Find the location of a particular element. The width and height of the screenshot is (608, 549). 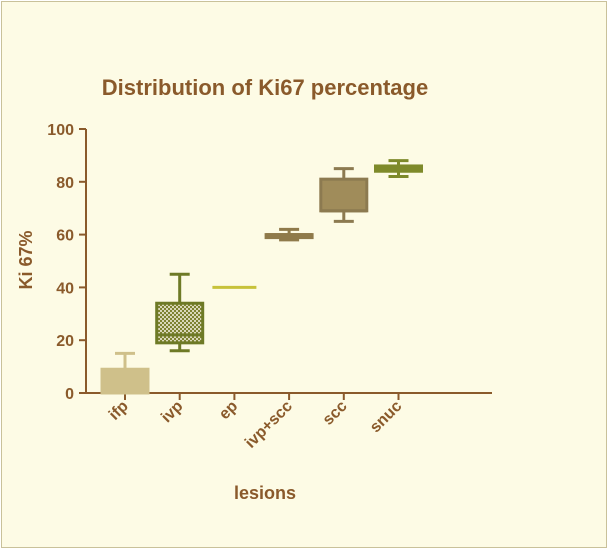

x-tick-label-ifp: ifp is located at coordinates (119, 411).